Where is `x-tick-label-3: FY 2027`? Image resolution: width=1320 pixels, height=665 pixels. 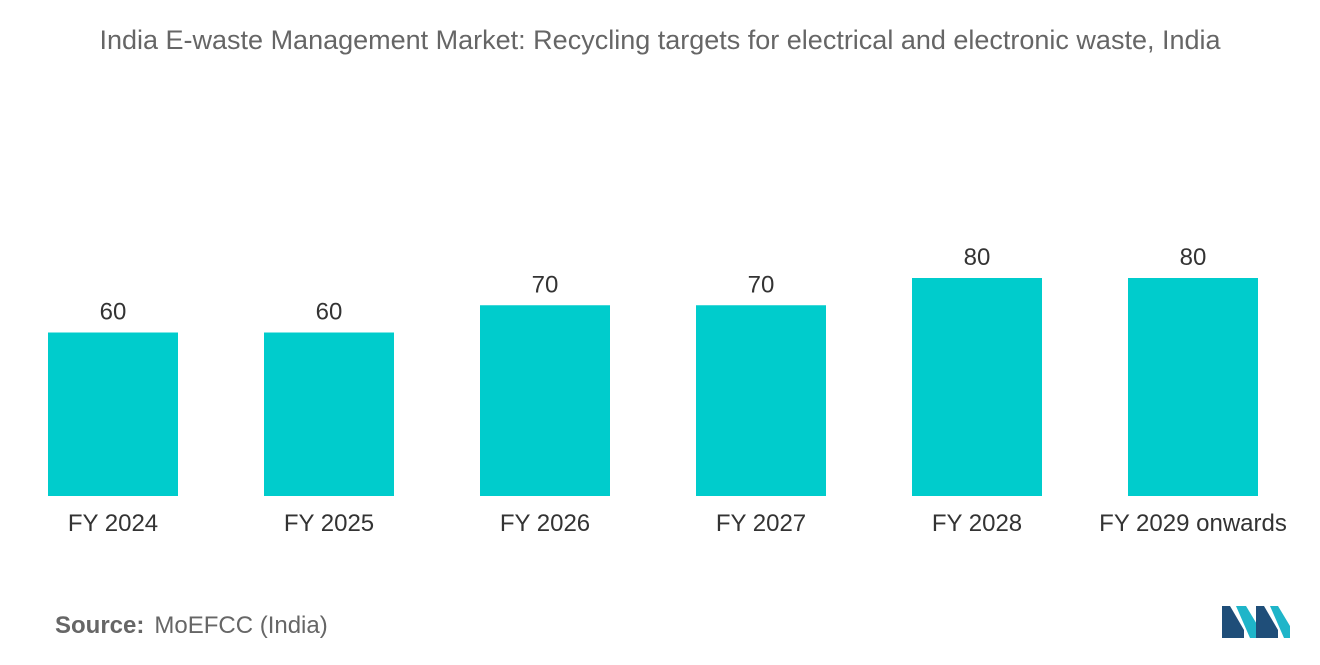
x-tick-label-3: FY 2027 is located at coordinates (761, 523).